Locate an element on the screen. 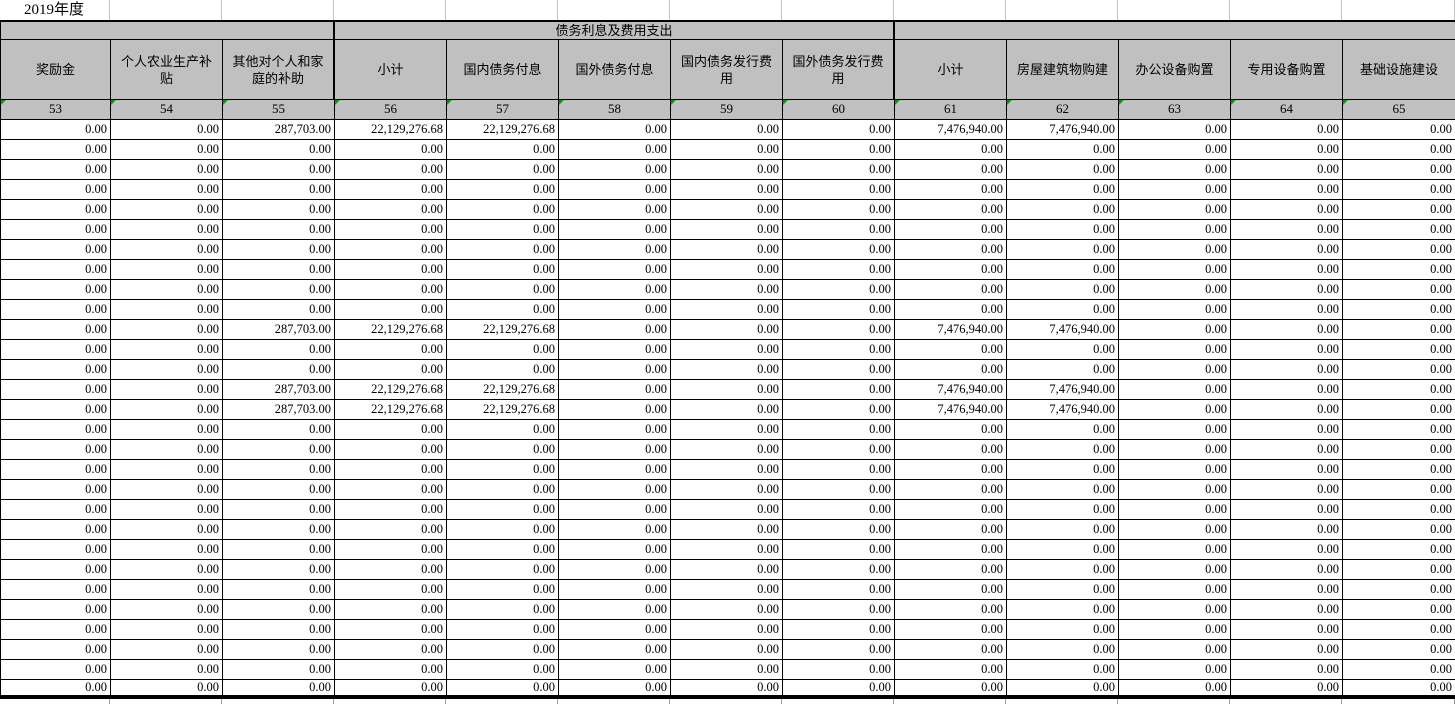 The height and width of the screenshot is (704, 1455). column-header-62: 房屋建筑物购建 is located at coordinates (1063, 70).